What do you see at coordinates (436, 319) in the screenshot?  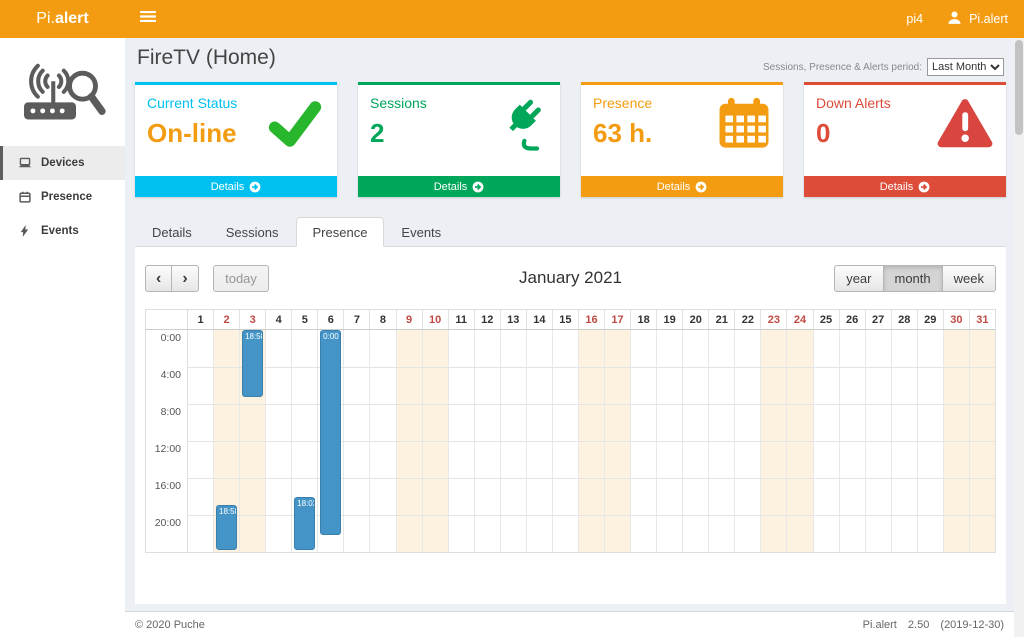 I see `calendar-day-number: 10` at bounding box center [436, 319].